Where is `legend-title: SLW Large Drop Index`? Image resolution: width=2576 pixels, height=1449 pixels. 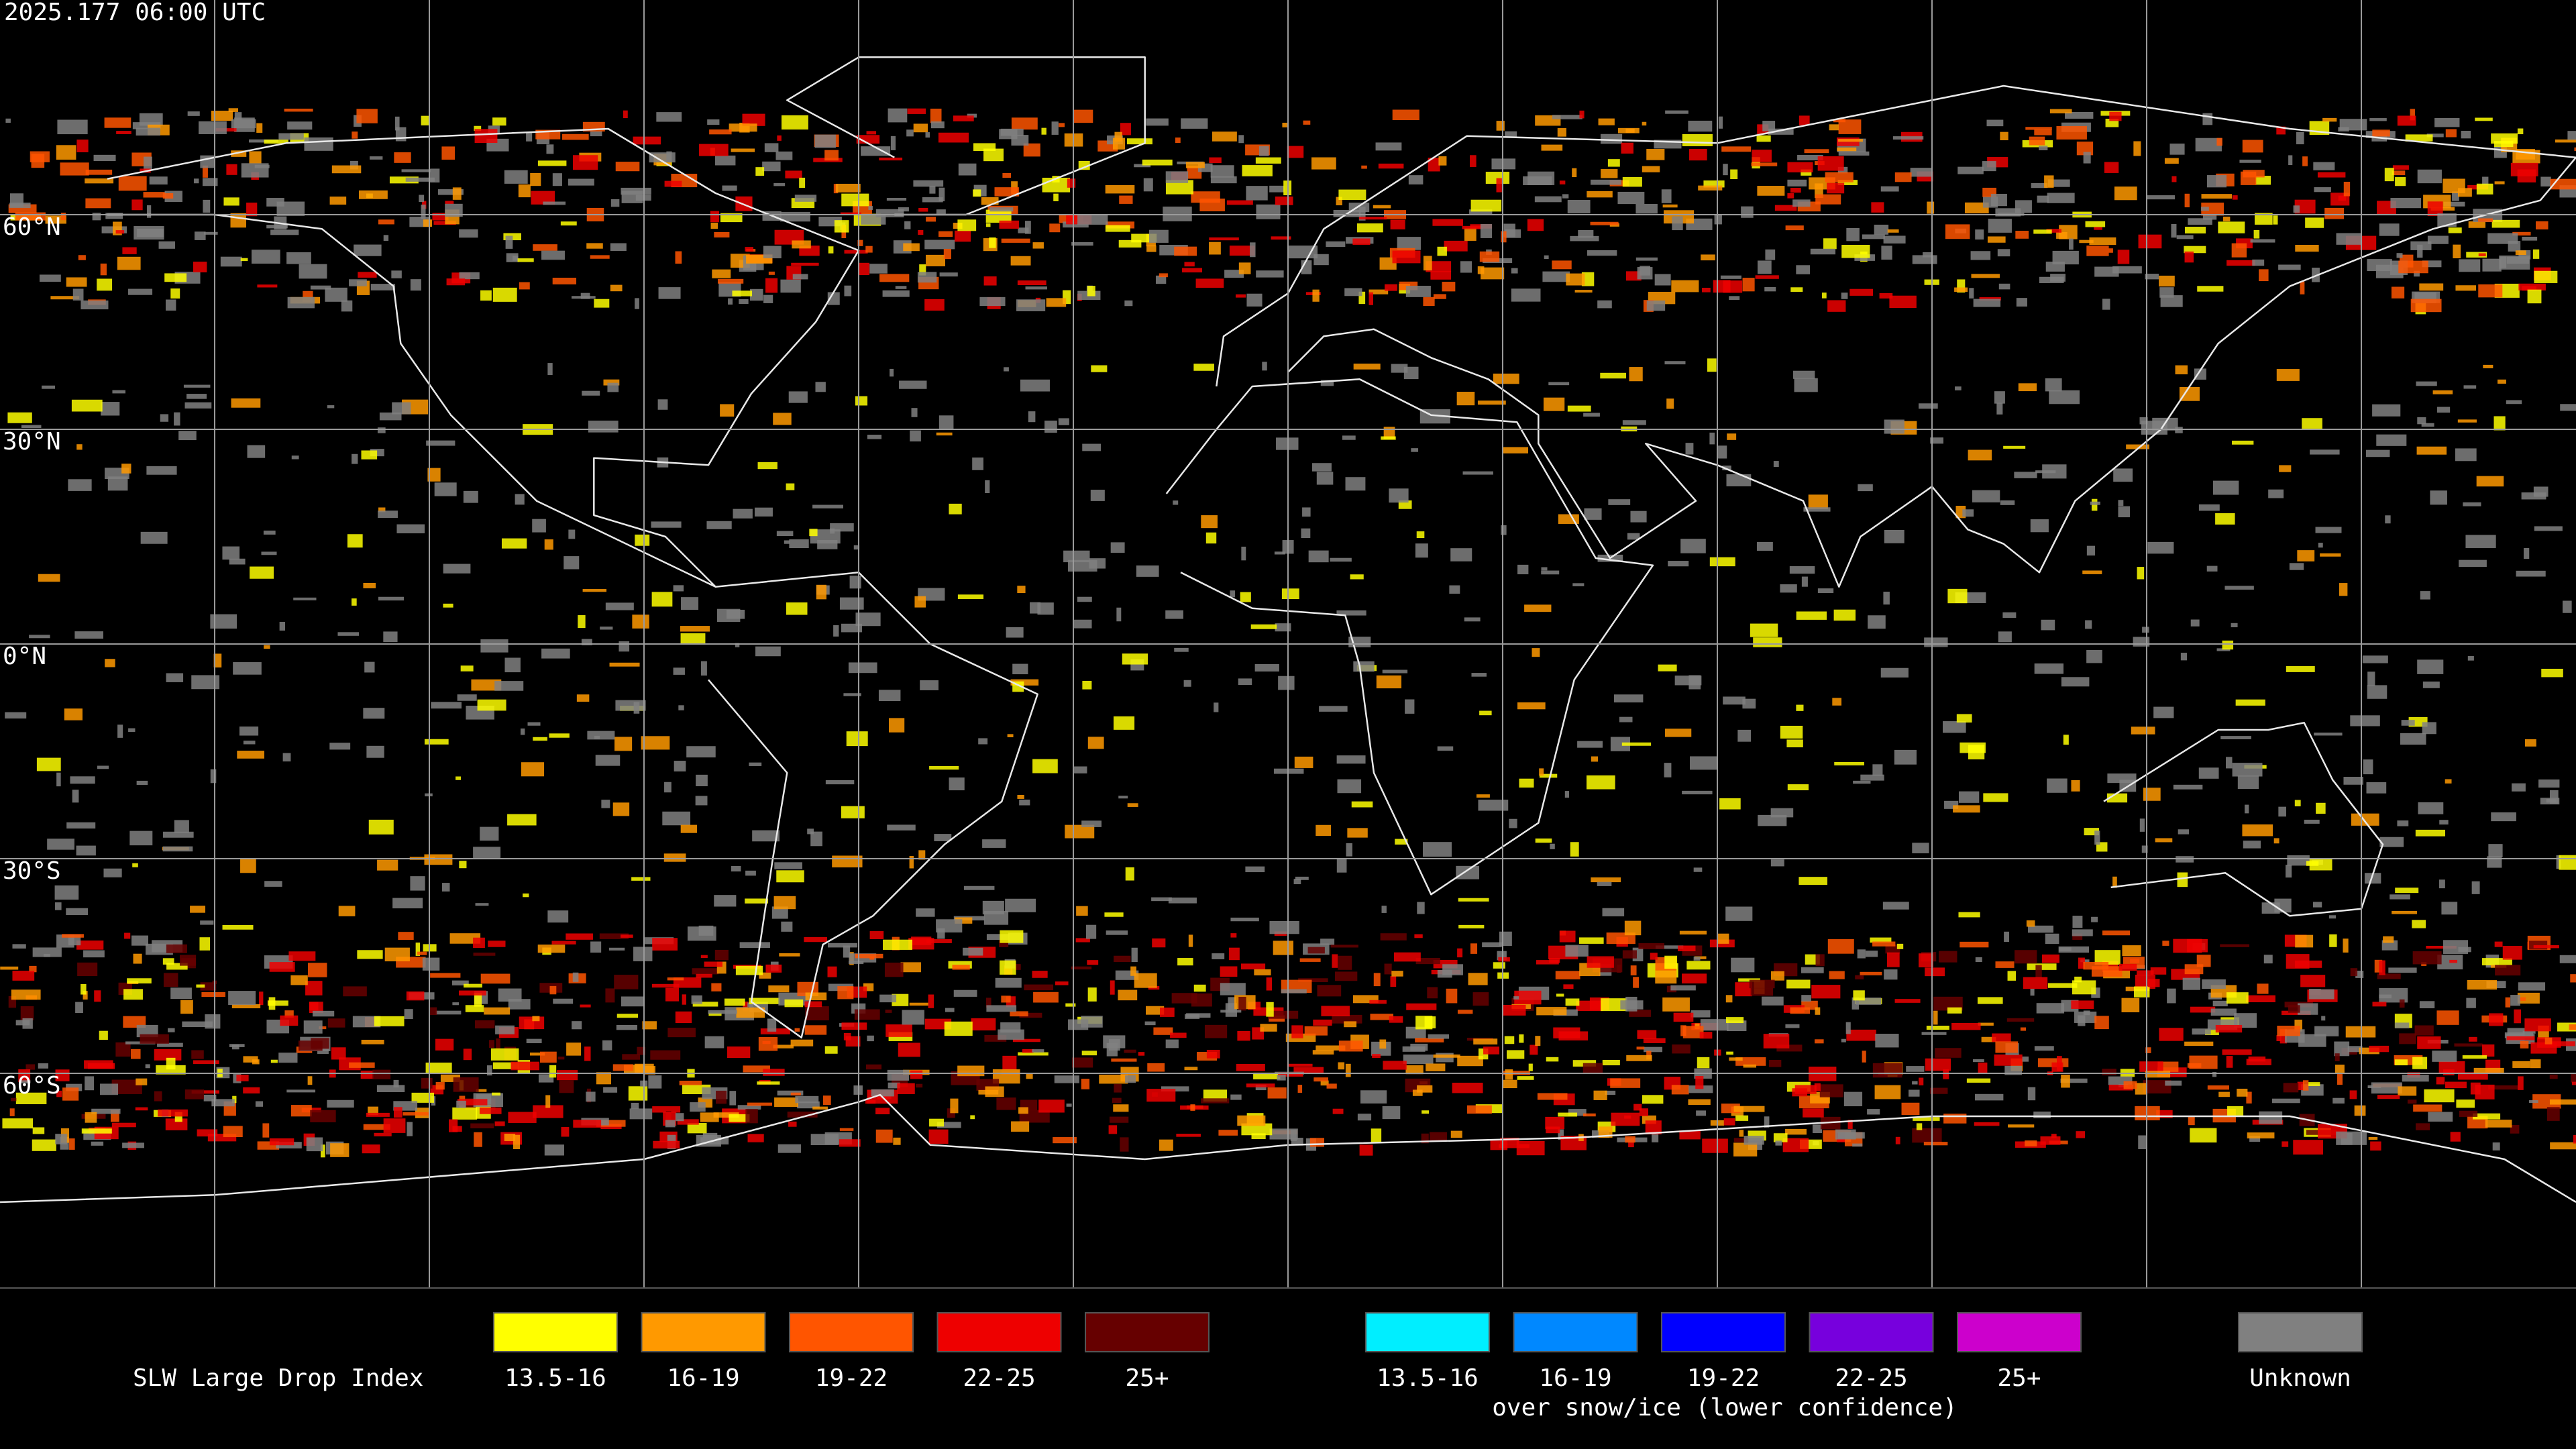
legend-title: SLW Large Drop Index is located at coordinates (278, 1378).